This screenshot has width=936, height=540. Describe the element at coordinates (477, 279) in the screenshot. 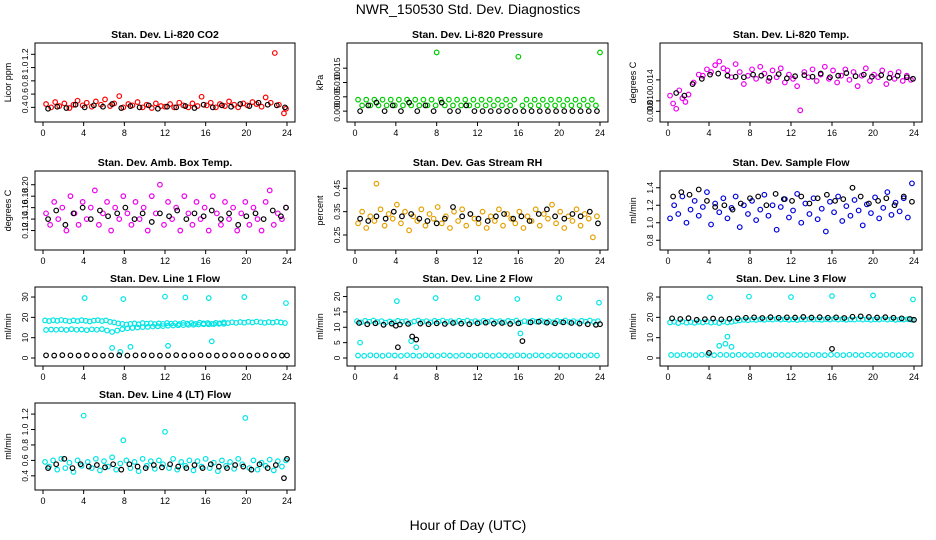

I see `panel-title: Stan. Dev. Line 2 Flow` at that location.